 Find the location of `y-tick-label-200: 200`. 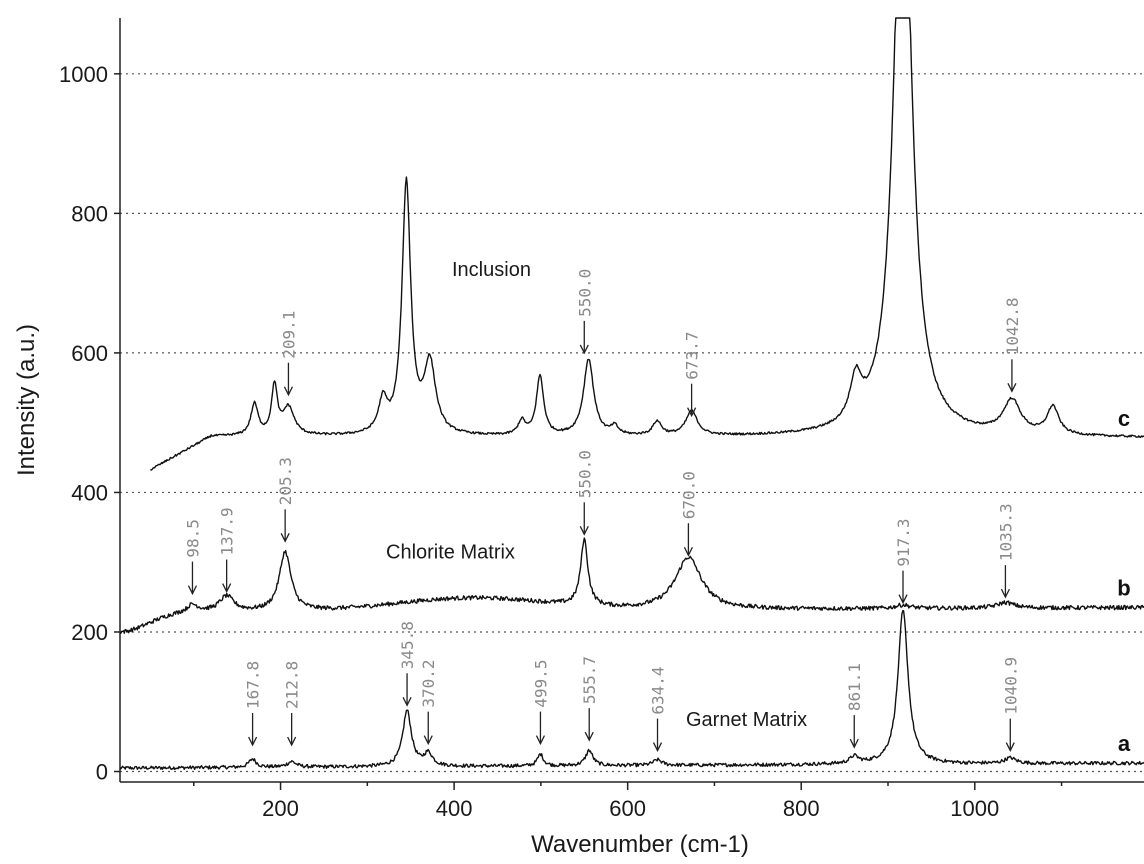

y-tick-label-200: 200 is located at coordinates (89, 632).